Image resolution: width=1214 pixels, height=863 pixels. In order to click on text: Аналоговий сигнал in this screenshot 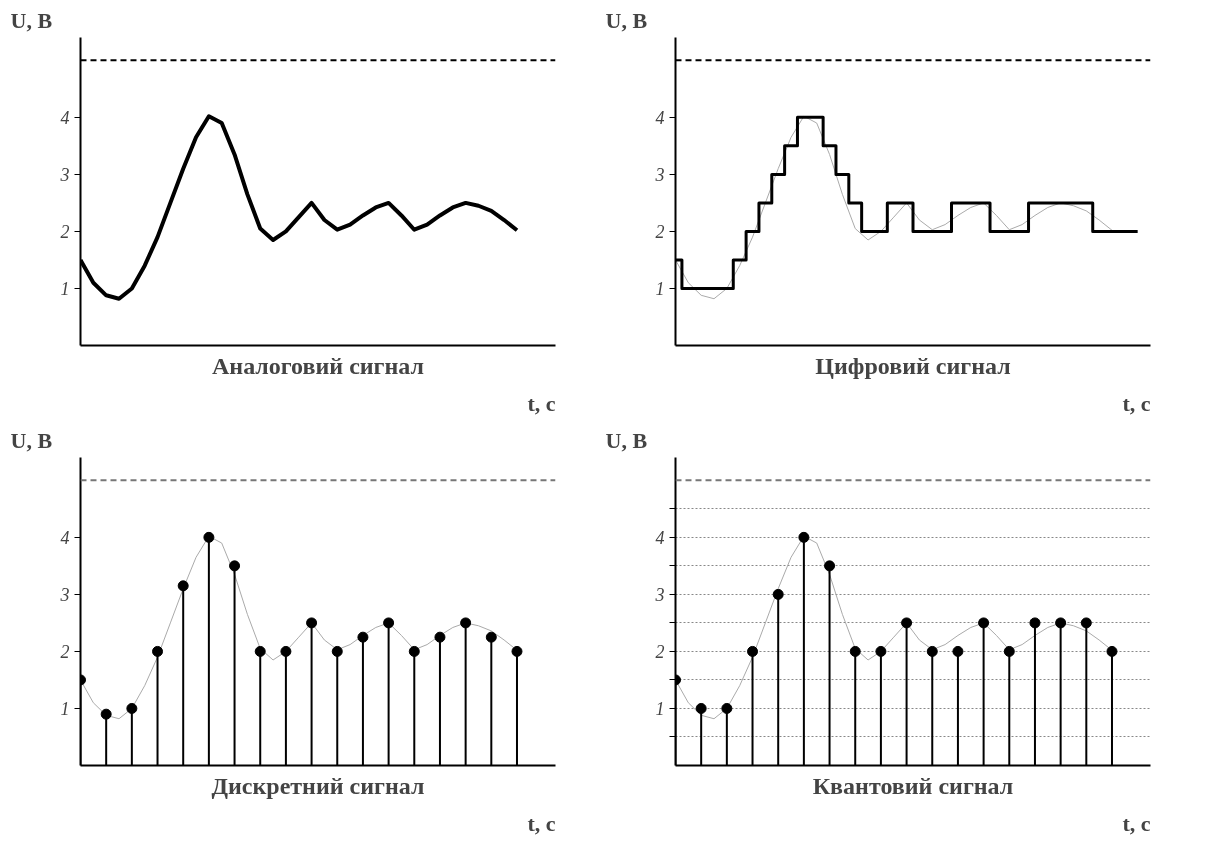, I will do `click(318, 365)`.